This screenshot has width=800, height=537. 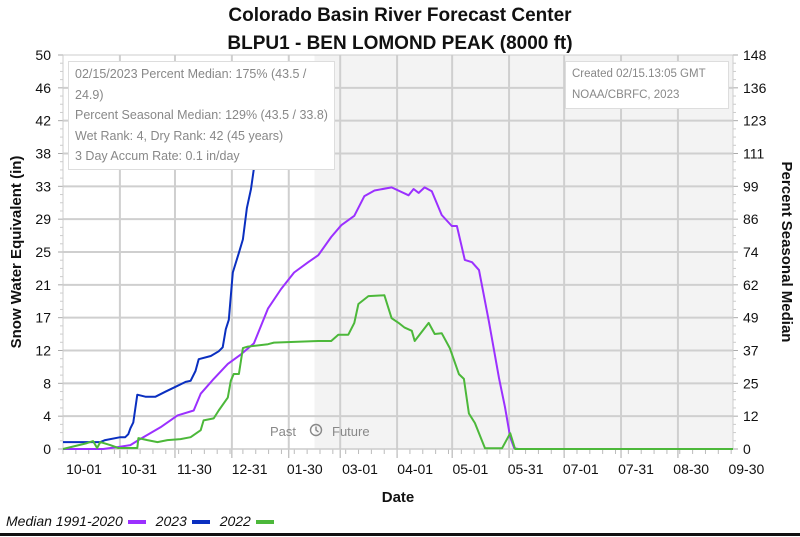 What do you see at coordinates (43, 285) in the screenshot?
I see `y-tick-label: 21` at bounding box center [43, 285].